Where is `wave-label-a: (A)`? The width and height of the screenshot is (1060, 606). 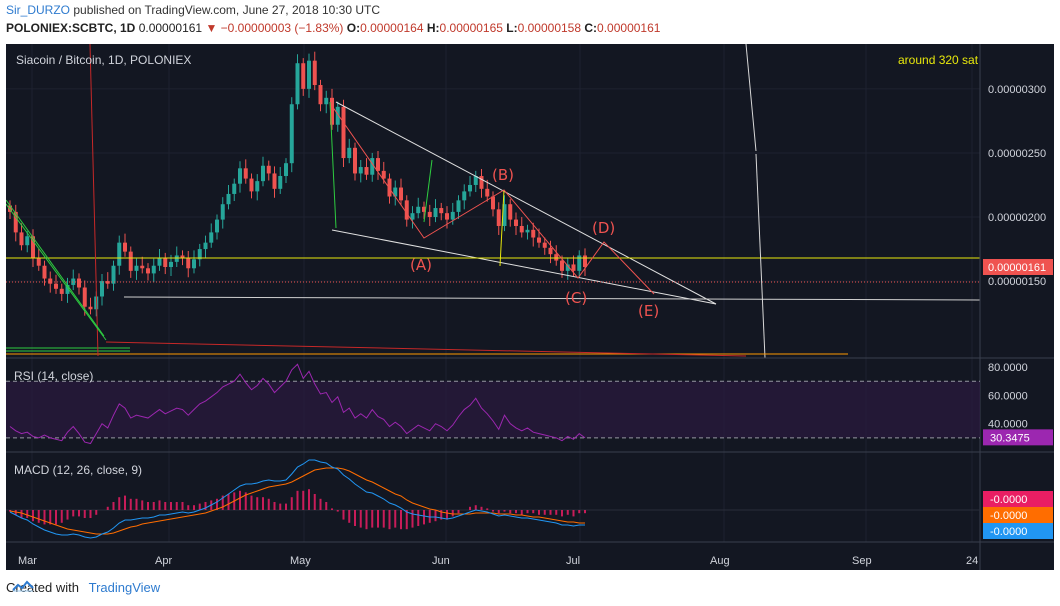
wave-label-a: (A) is located at coordinates (421, 265).